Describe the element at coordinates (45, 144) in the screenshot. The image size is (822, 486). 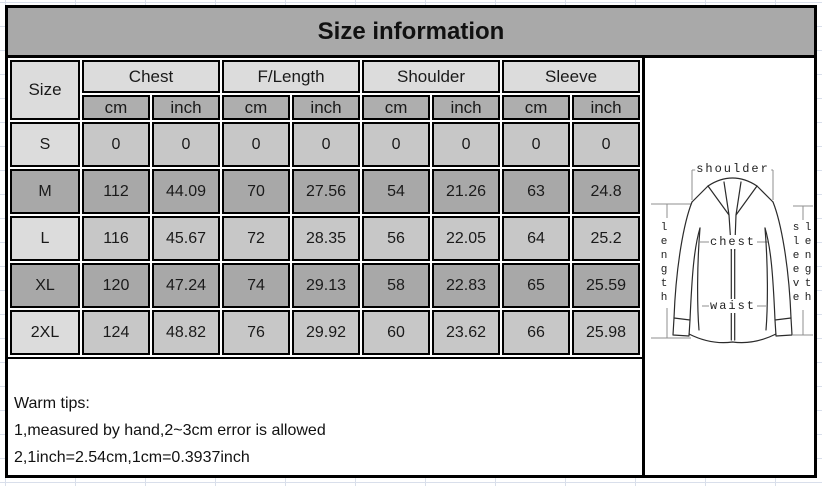
I see `size-label: S` at that location.